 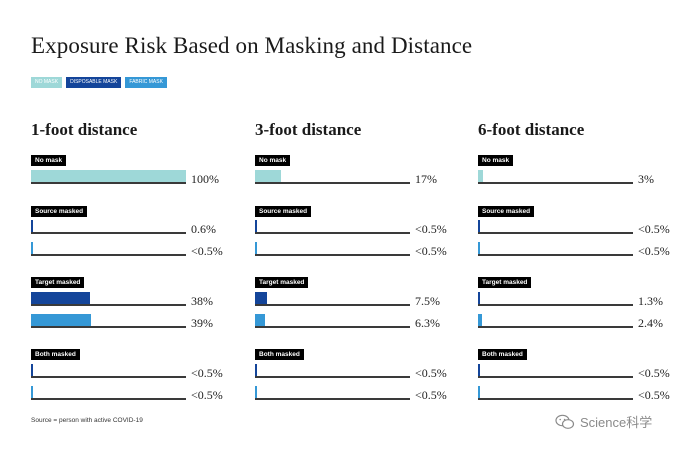 What do you see at coordinates (205, 179) in the screenshot?
I see `bar-value-label: 100%` at bounding box center [205, 179].